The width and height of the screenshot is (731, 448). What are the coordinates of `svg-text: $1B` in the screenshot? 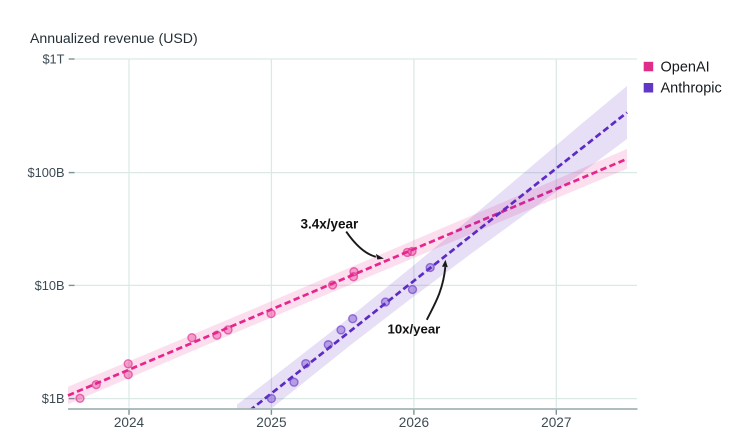 It's located at (53, 398).